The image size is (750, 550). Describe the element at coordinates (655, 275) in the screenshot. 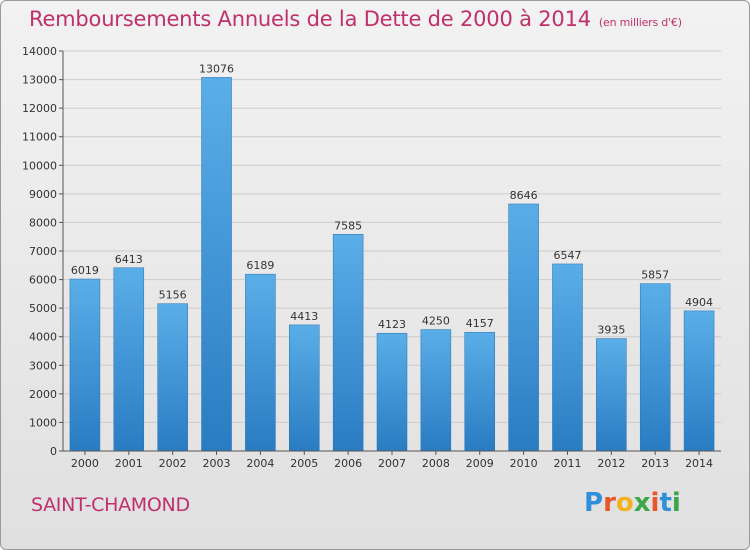

I see `data-label: 5857` at that location.